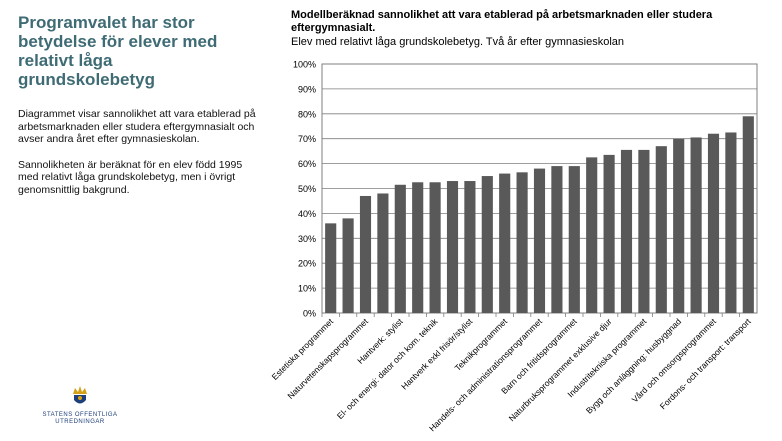 This screenshot has width=782, height=441. Describe the element at coordinates (80, 422) in the screenshot. I see `logo-text-line2: UTREDNINGAR` at that location.